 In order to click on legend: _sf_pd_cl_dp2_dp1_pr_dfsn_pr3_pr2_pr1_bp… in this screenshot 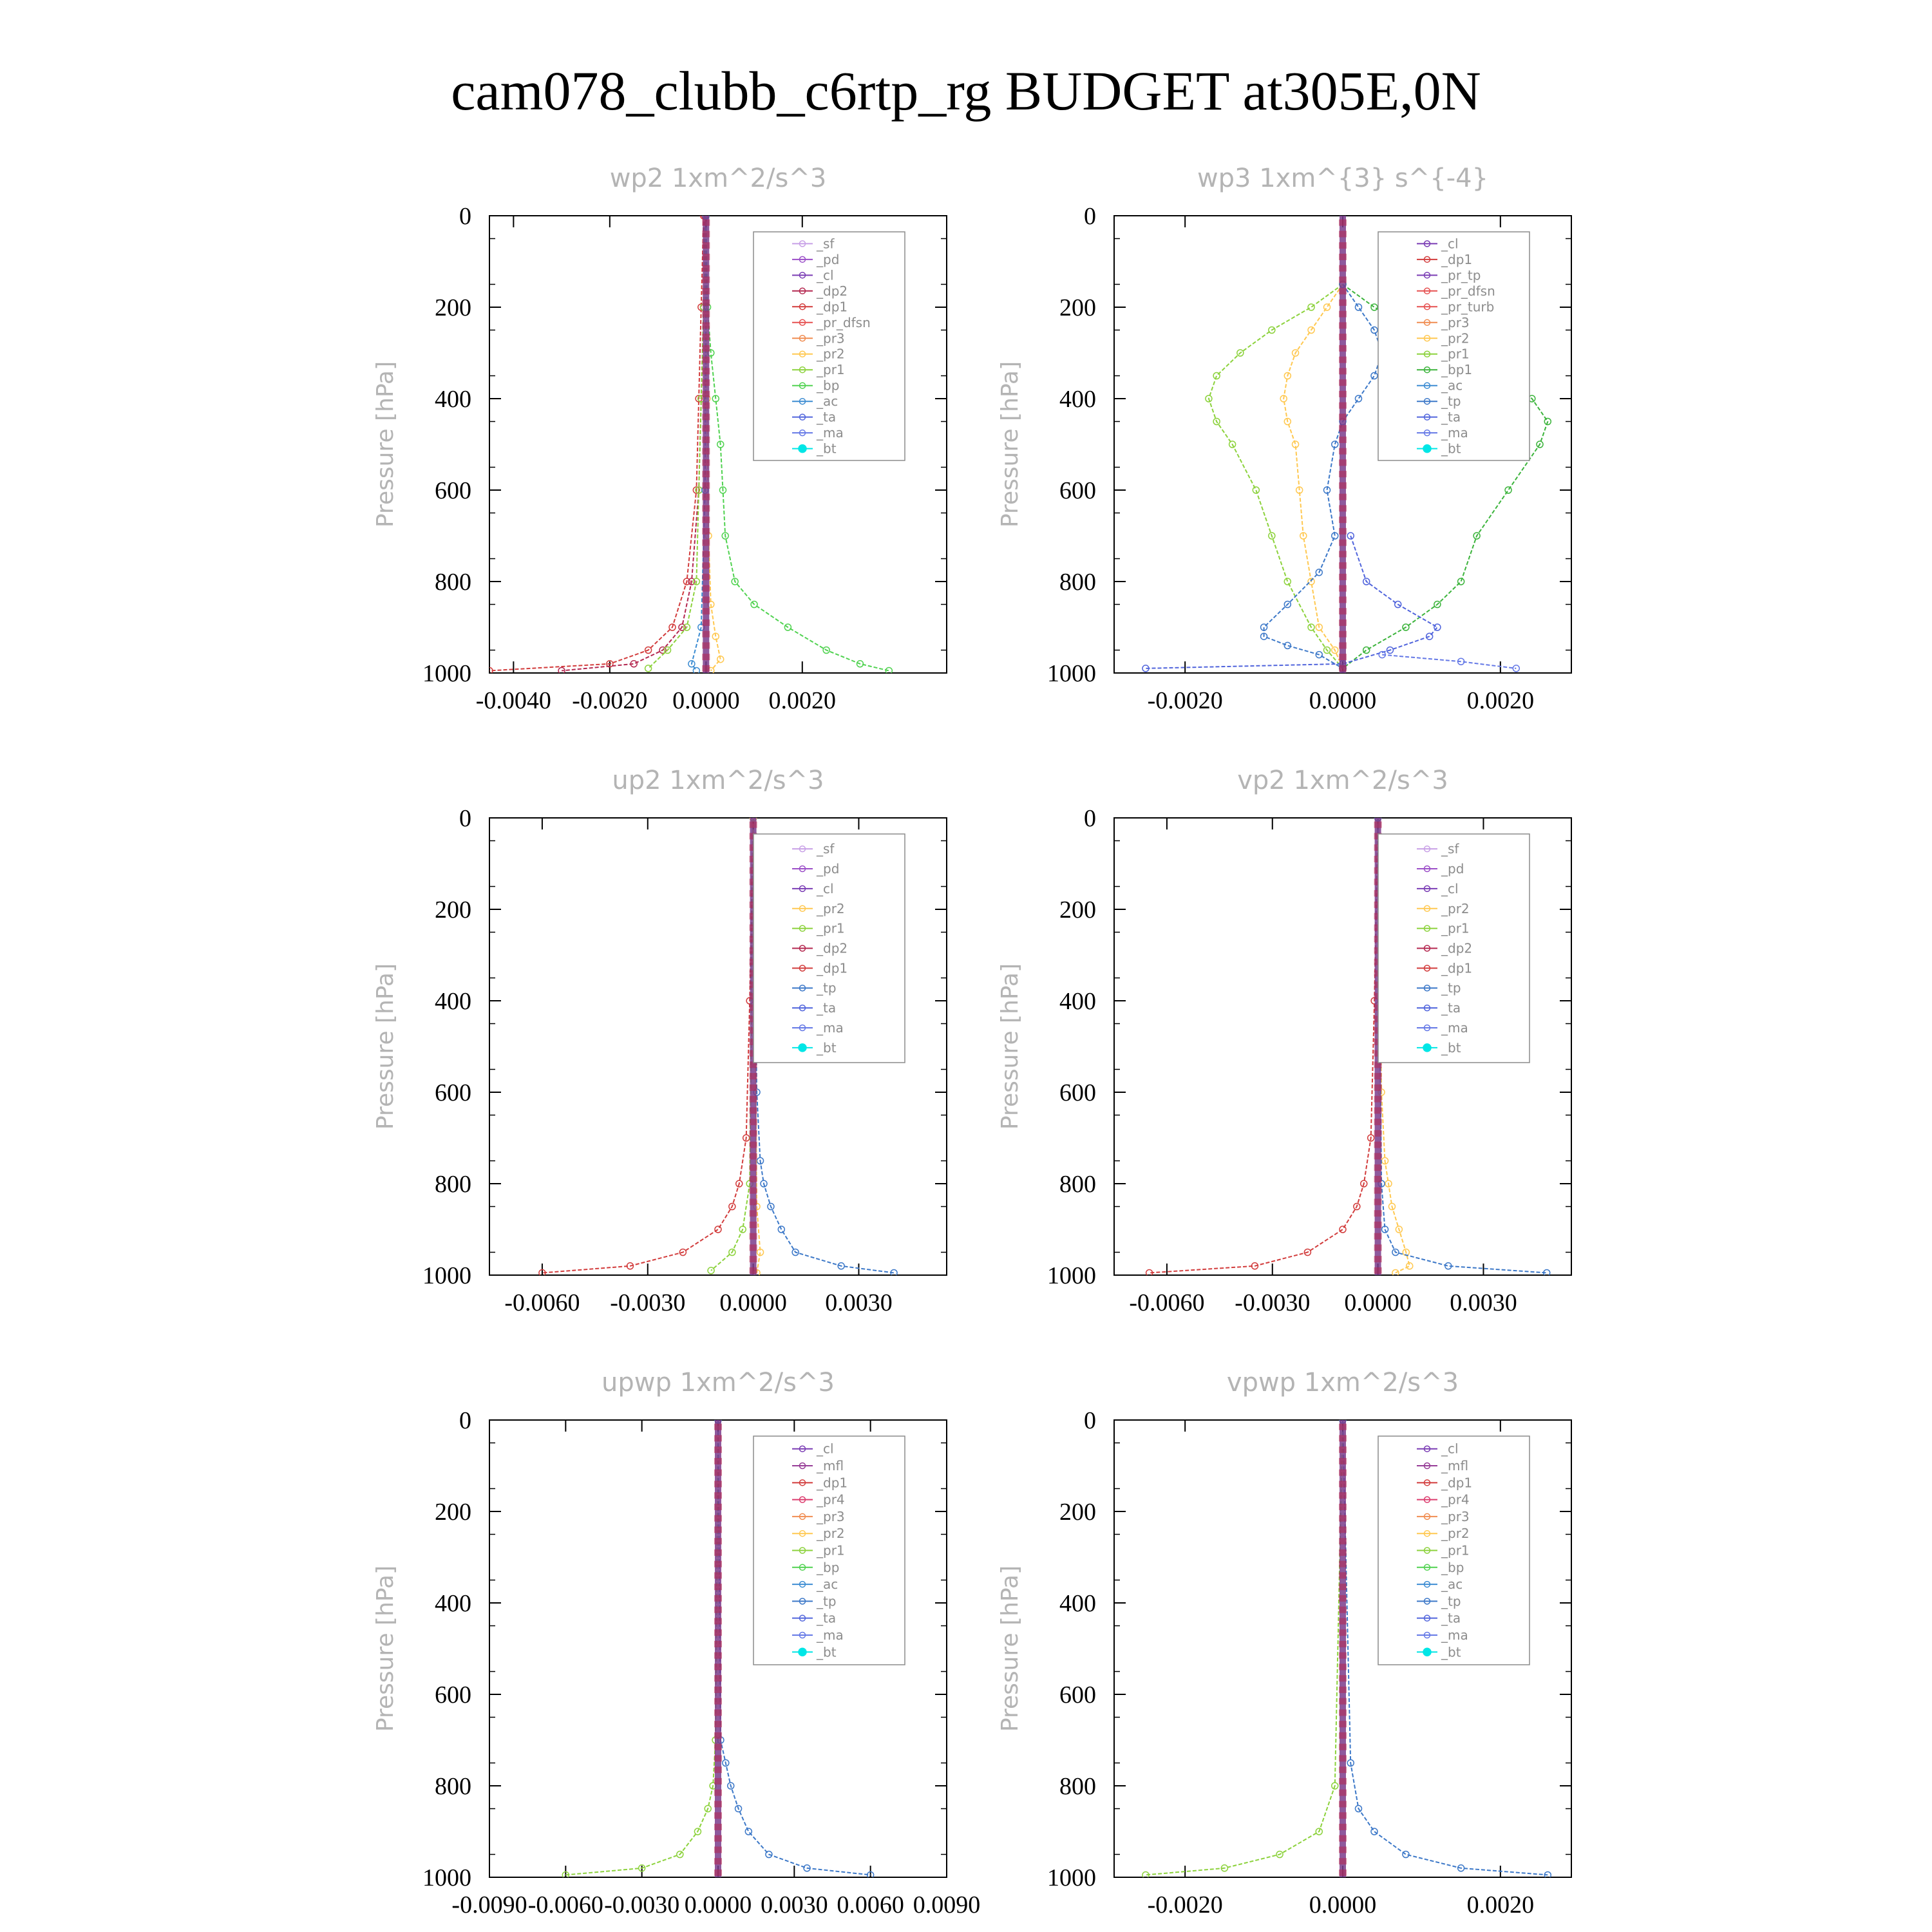, I will do `click(829, 346)`.